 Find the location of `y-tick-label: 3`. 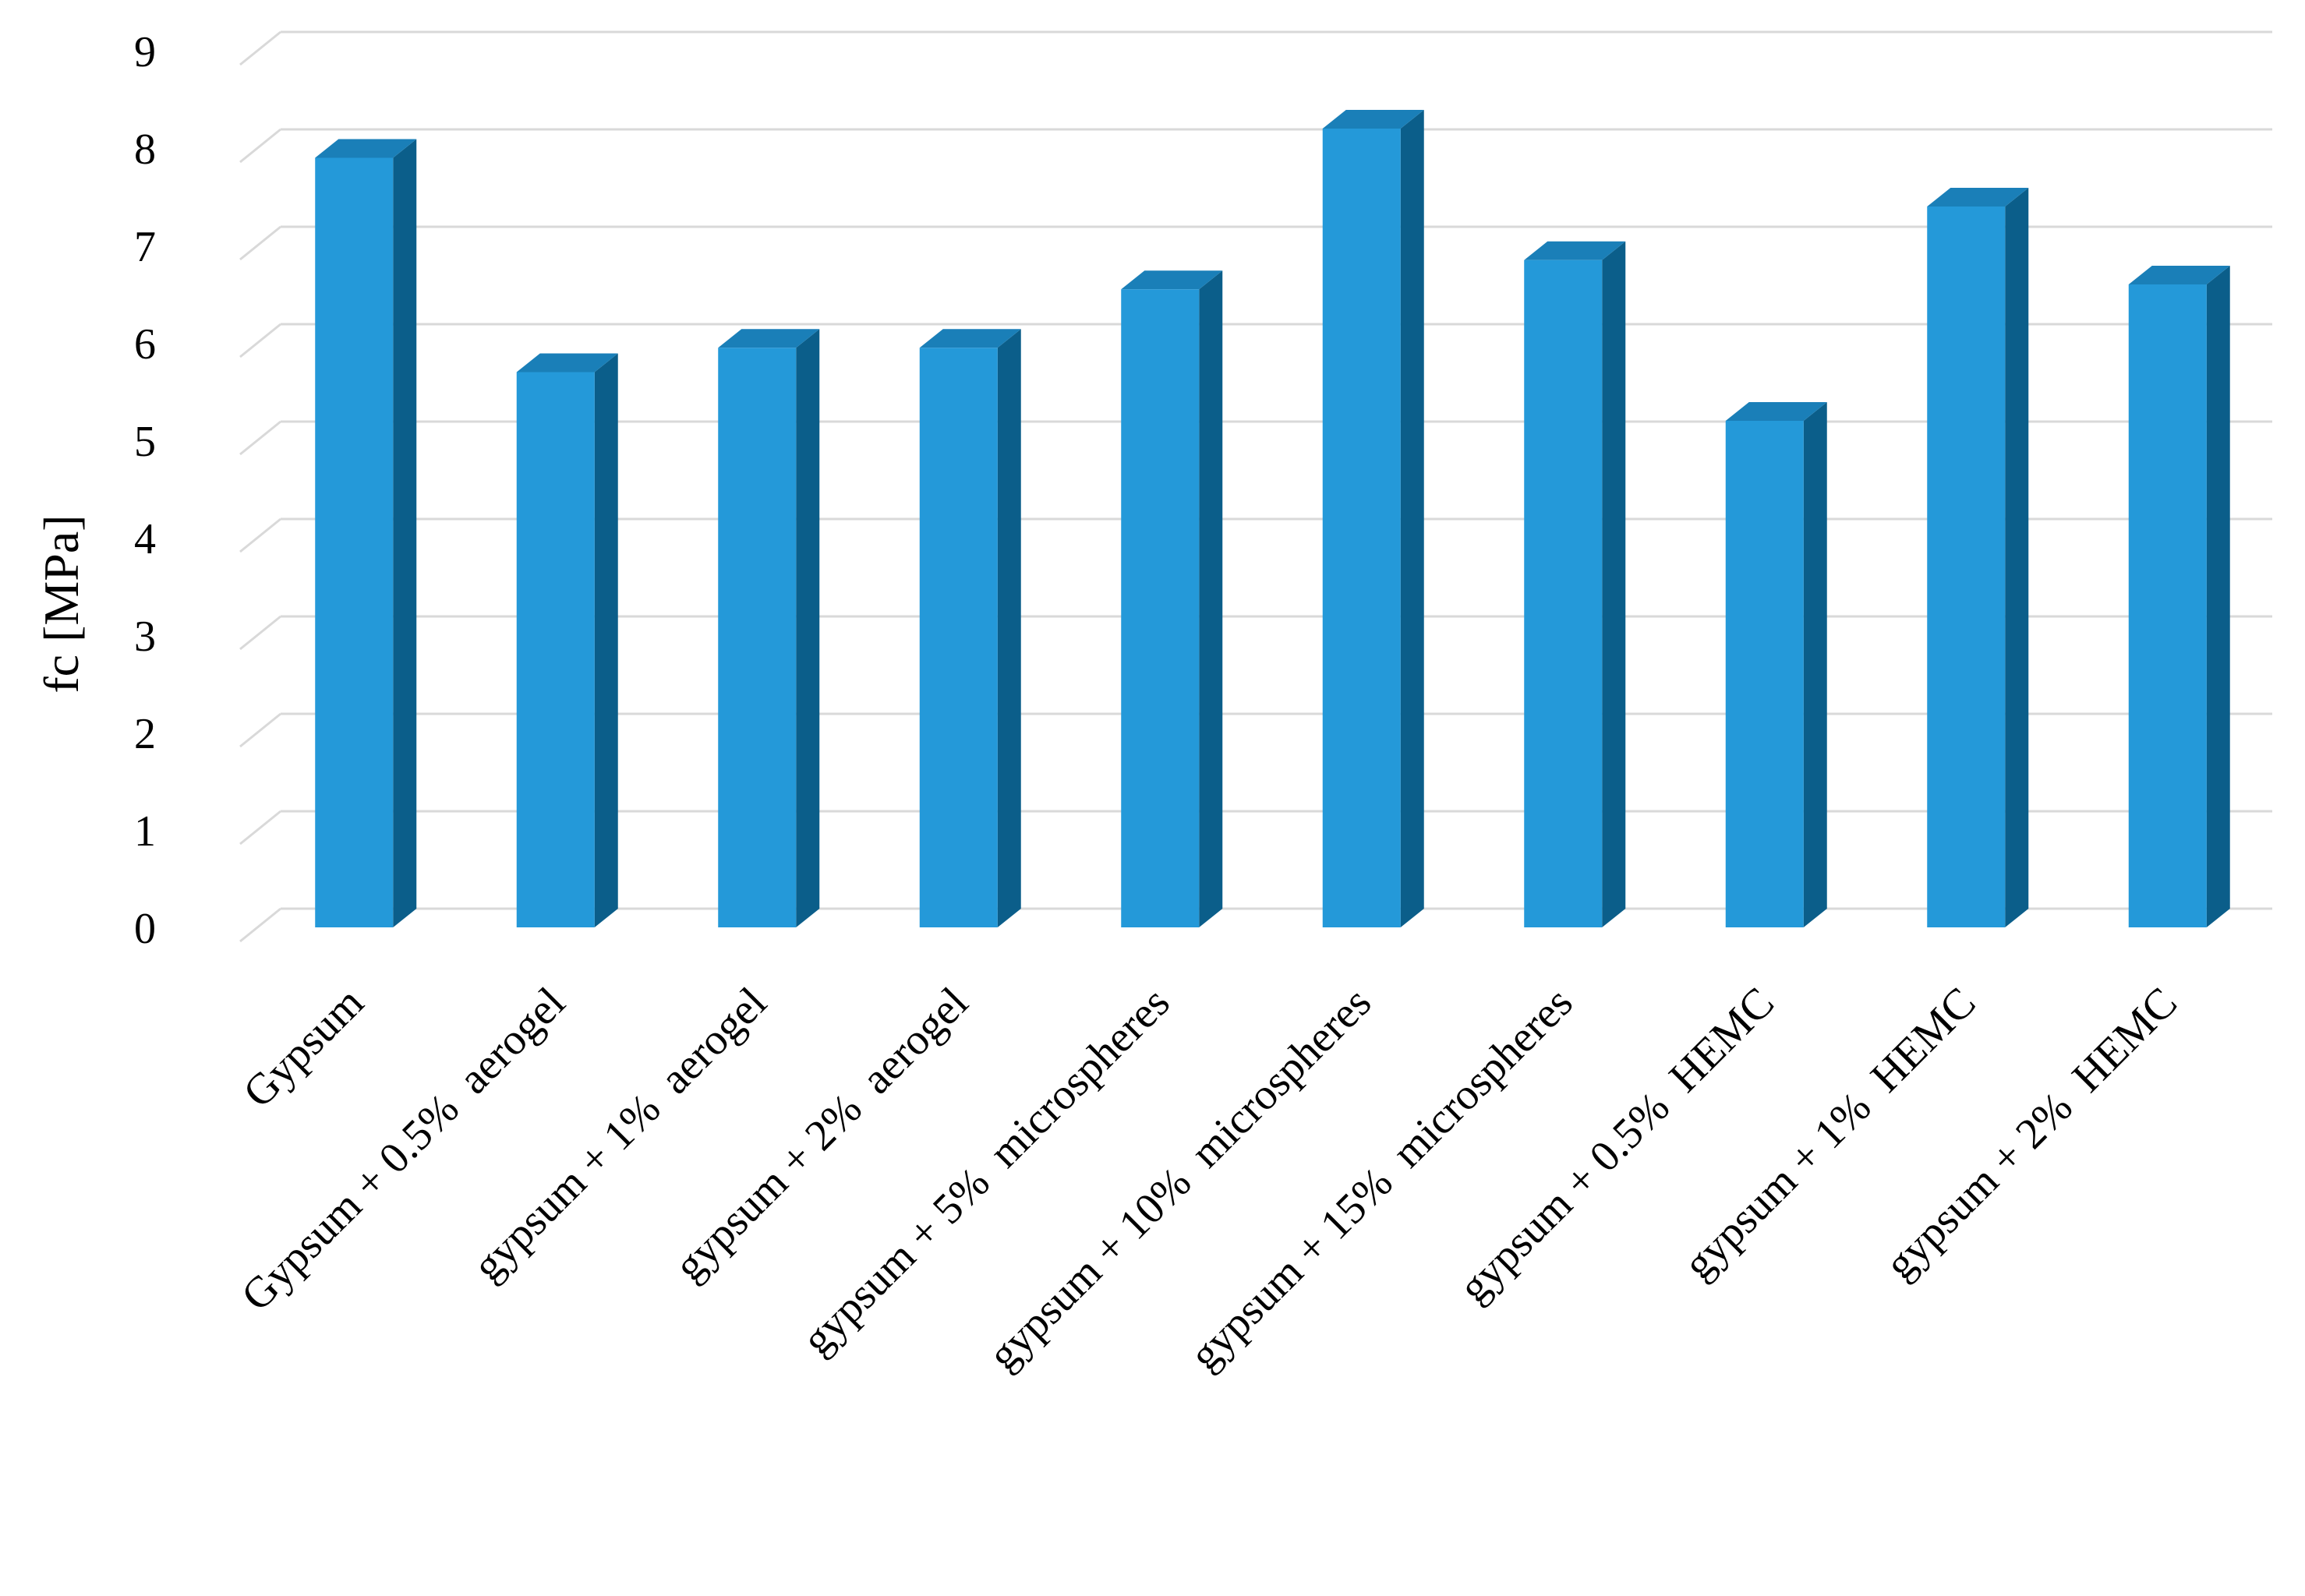

y-tick-label: 3 is located at coordinates (145, 637).